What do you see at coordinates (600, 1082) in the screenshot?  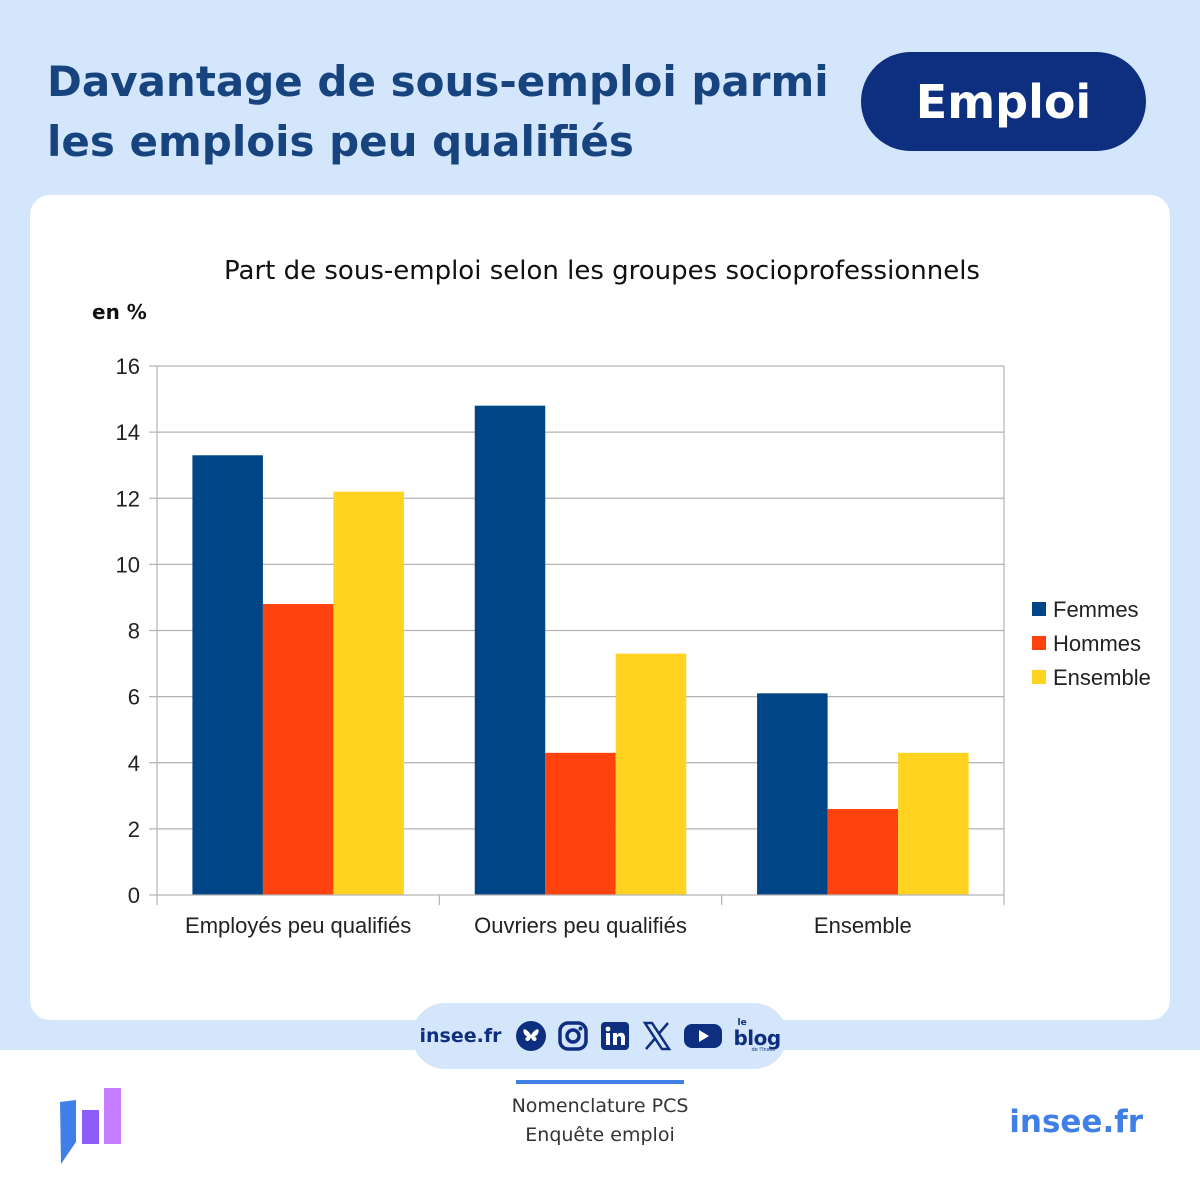 I see `source-divider` at bounding box center [600, 1082].